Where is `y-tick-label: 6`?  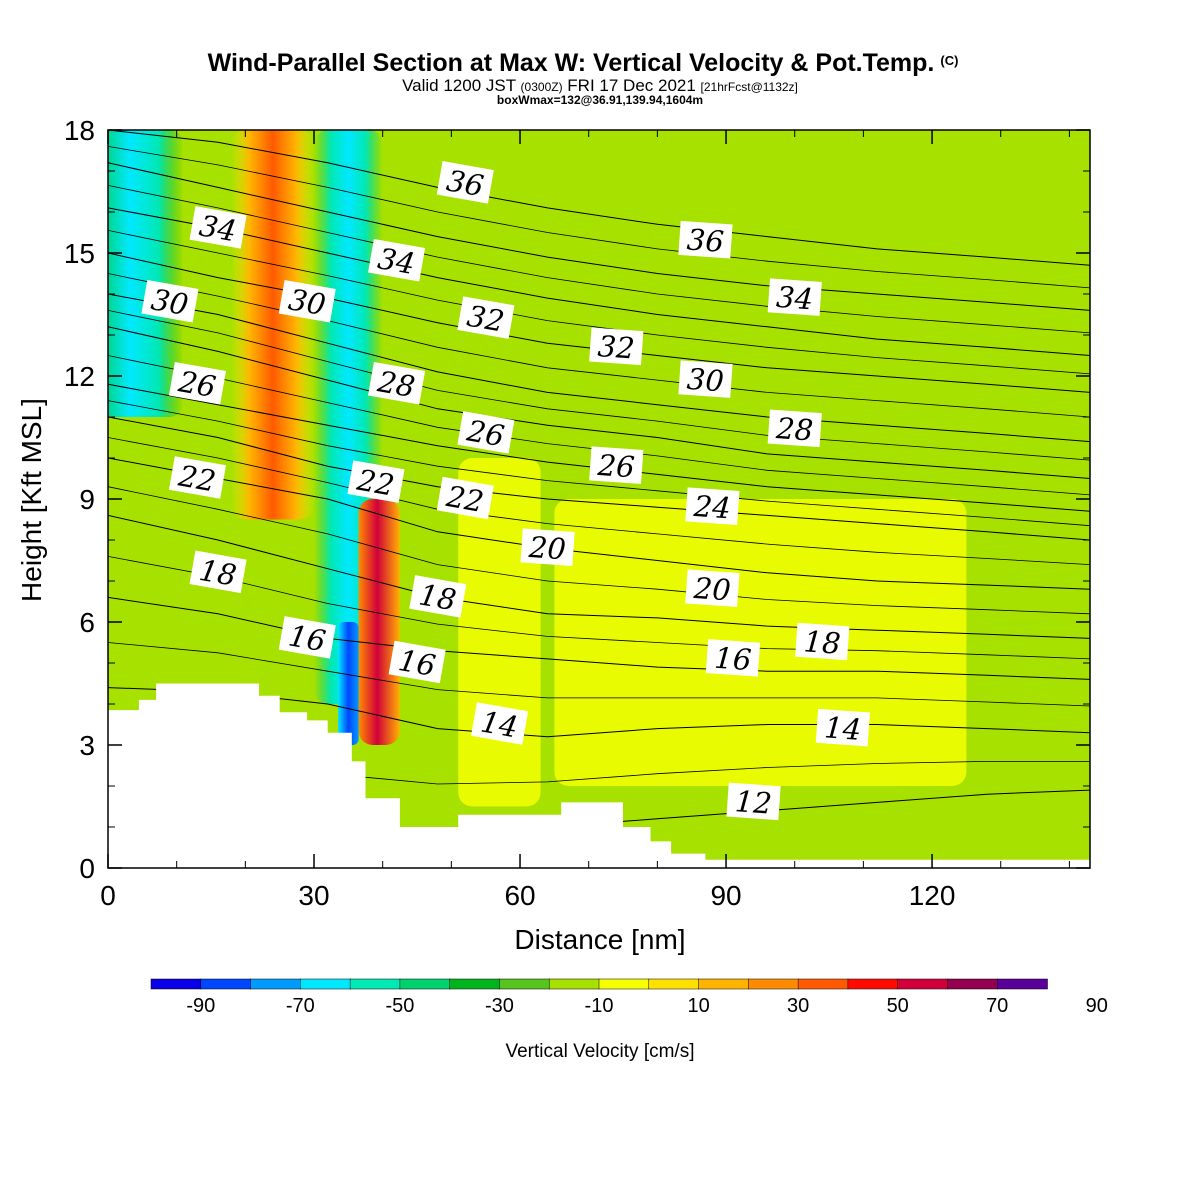
y-tick-label: 6 is located at coordinates (87, 622).